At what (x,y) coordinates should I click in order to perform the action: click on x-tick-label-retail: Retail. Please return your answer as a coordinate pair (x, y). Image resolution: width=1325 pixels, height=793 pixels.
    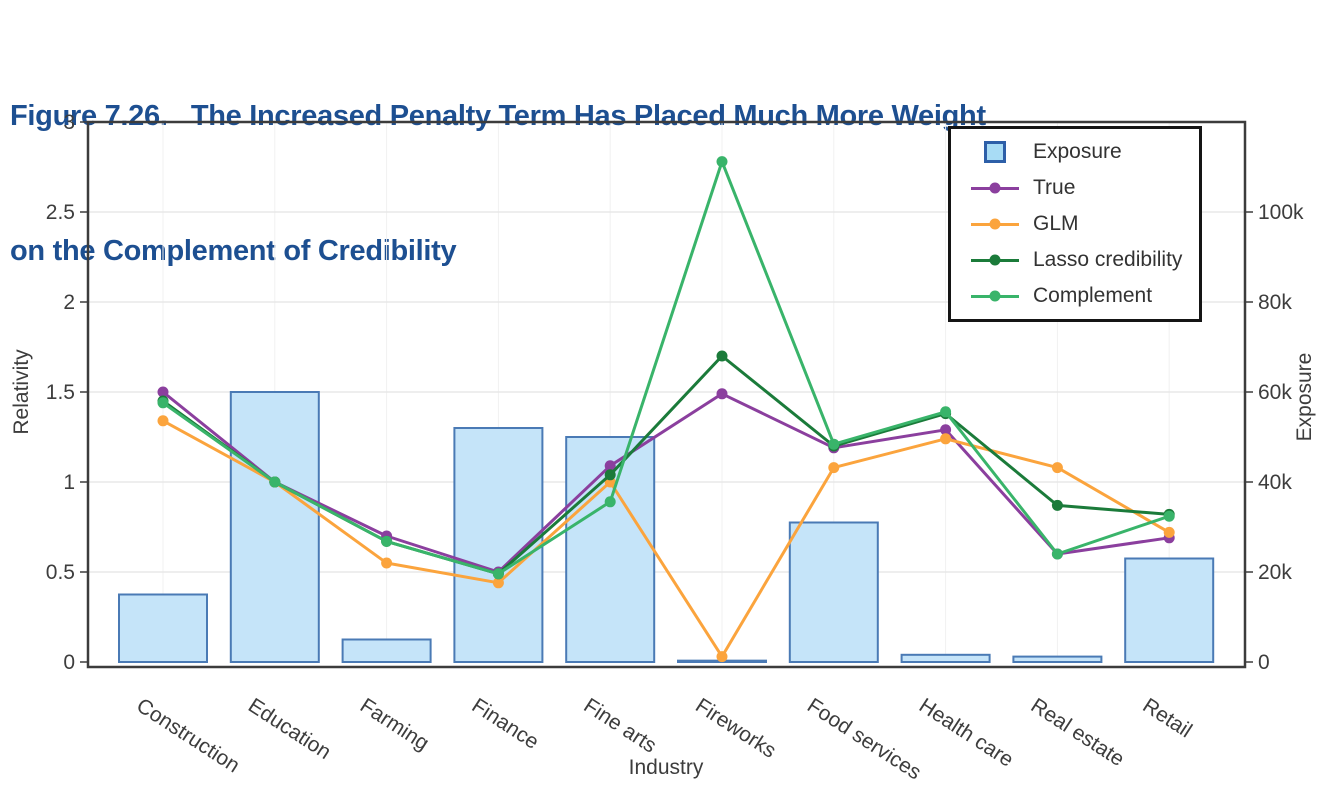
    Looking at the image, I should click on (1167, 718).